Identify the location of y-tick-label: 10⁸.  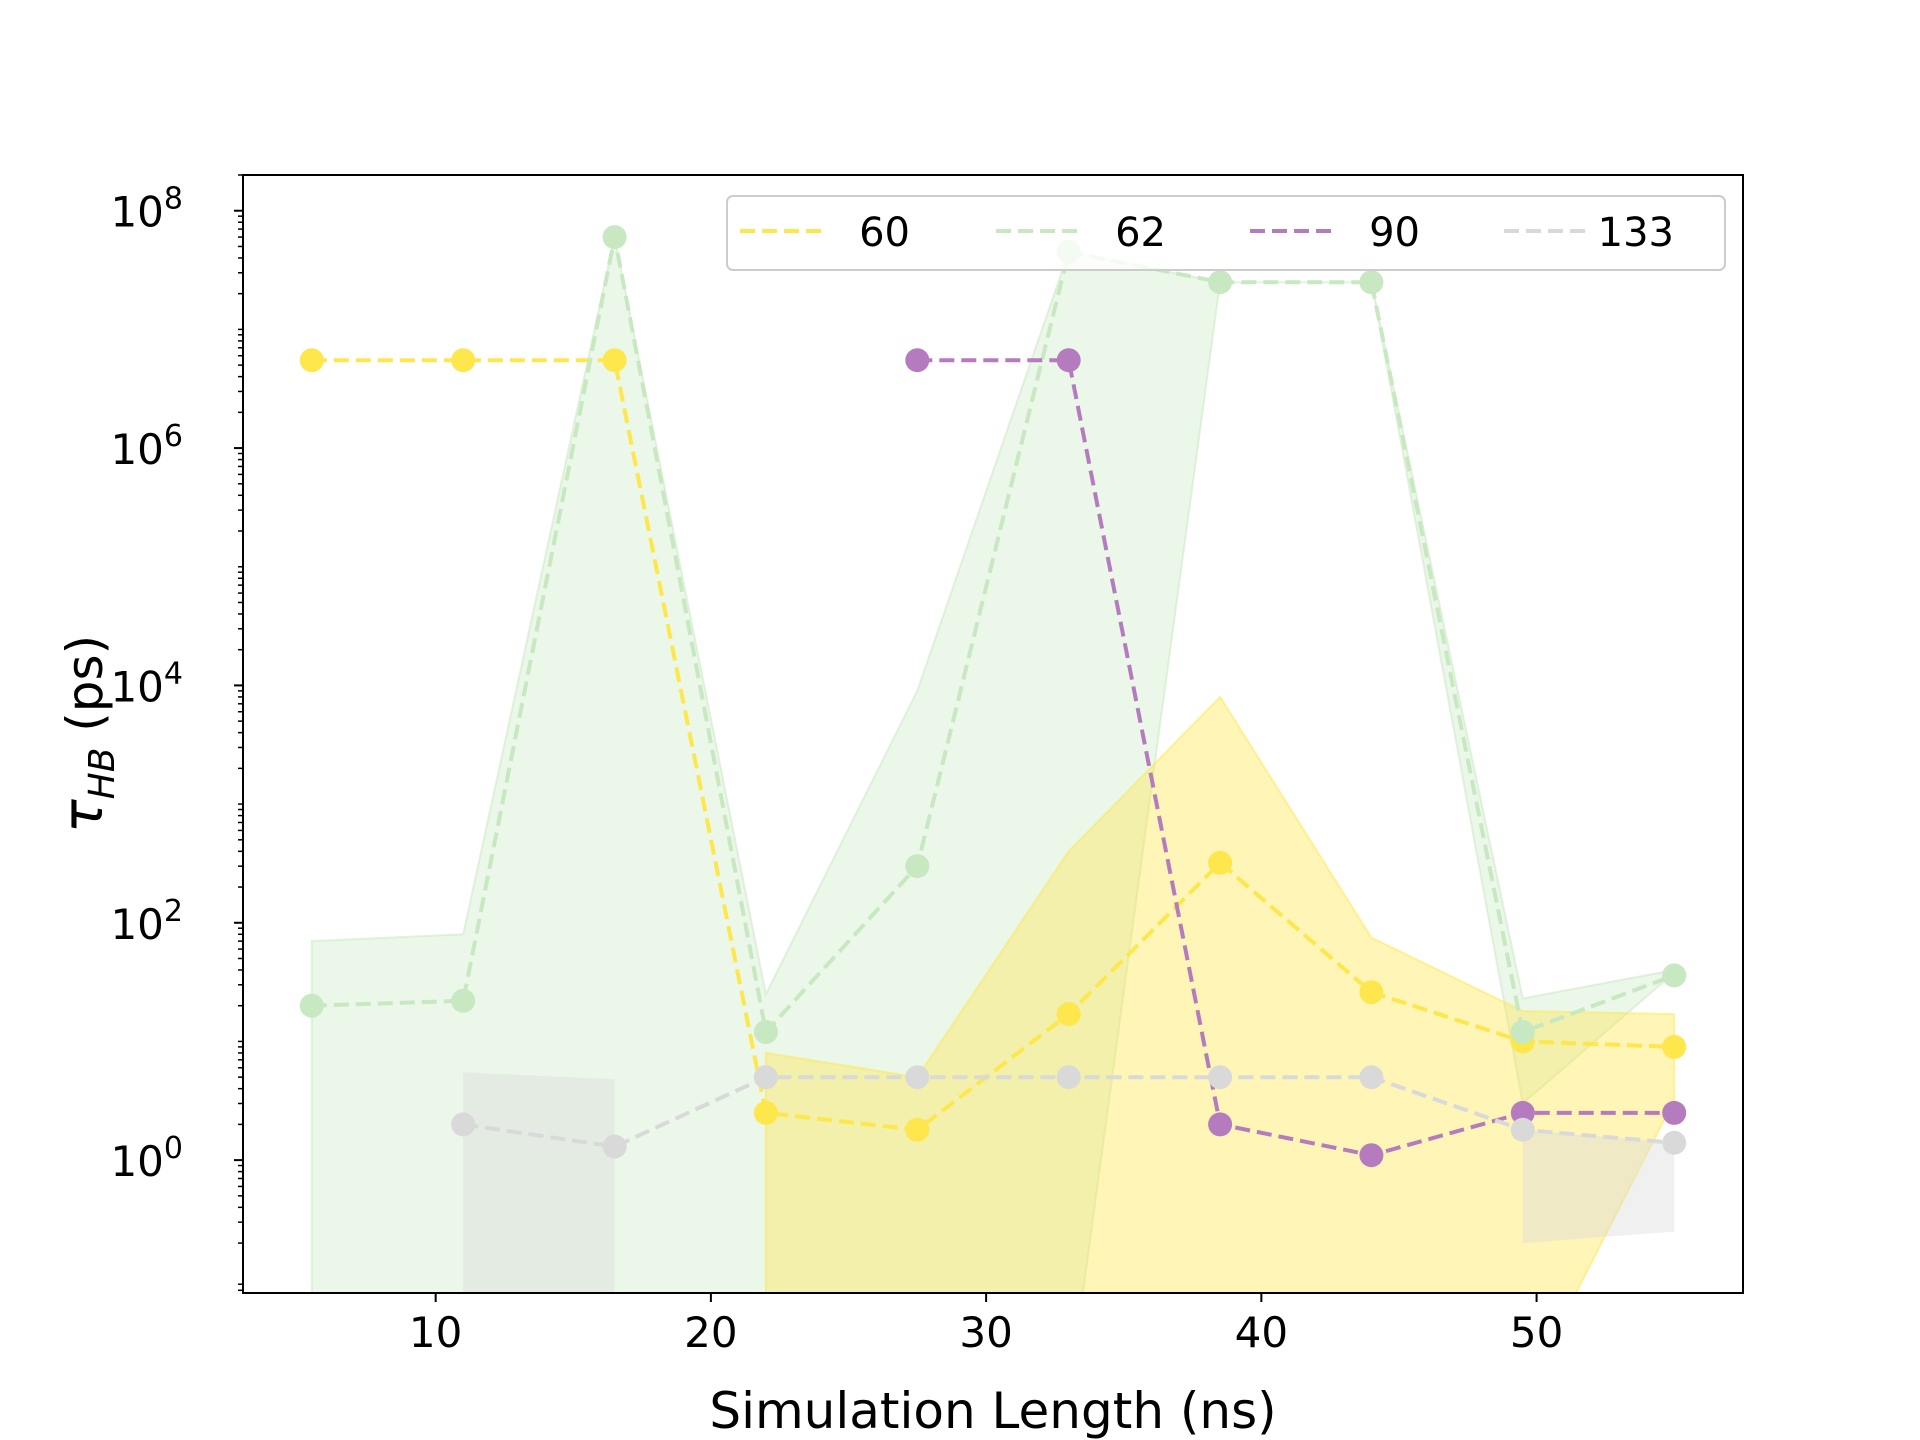
(146, 209).